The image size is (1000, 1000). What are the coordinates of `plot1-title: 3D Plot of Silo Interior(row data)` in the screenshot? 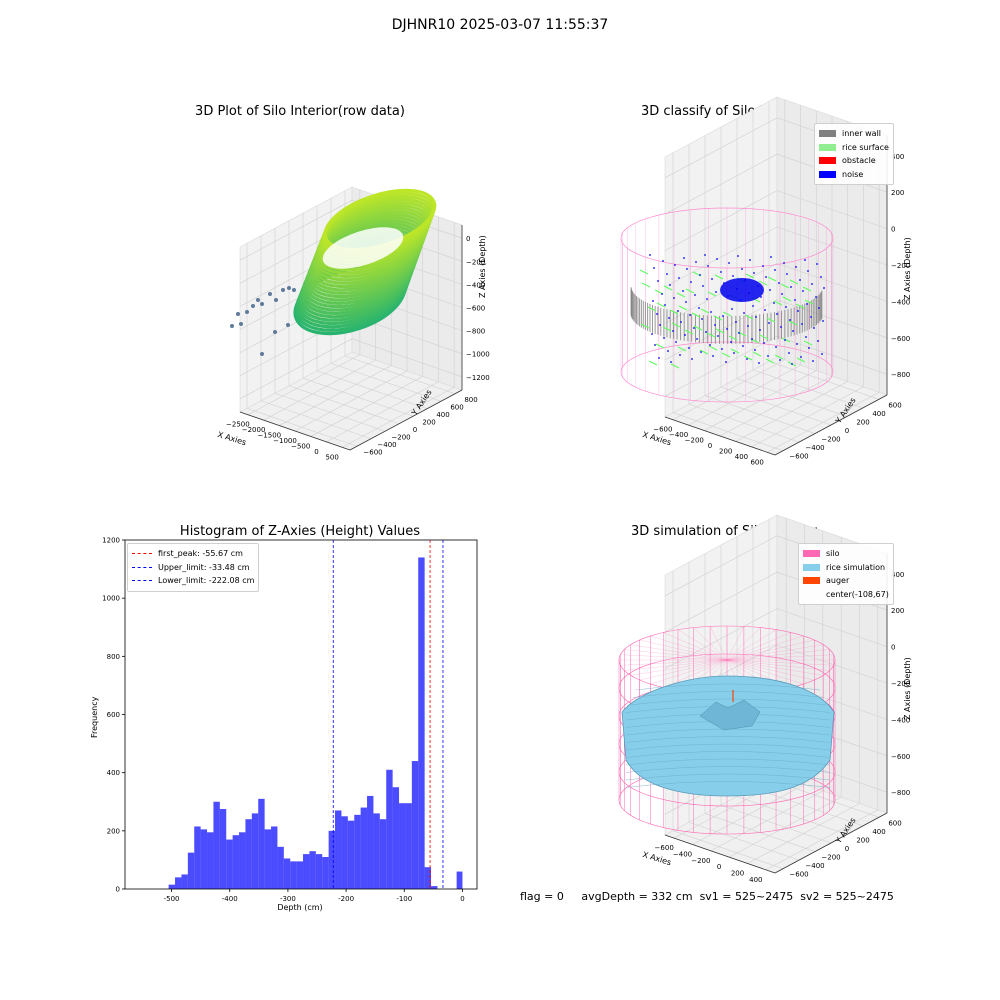 It's located at (300, 111).